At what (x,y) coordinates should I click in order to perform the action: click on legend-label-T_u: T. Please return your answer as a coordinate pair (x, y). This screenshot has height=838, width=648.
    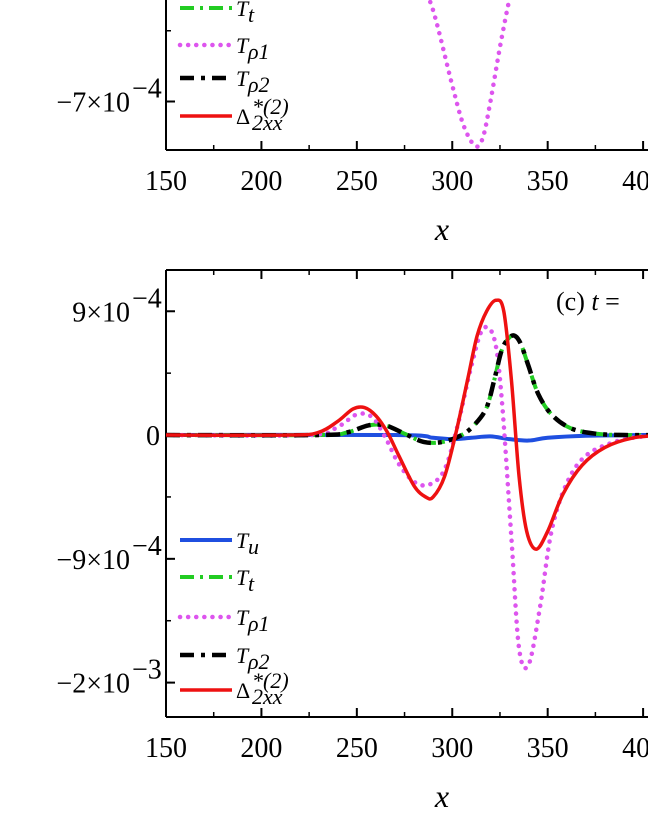
    Looking at the image, I should click on (243, 540).